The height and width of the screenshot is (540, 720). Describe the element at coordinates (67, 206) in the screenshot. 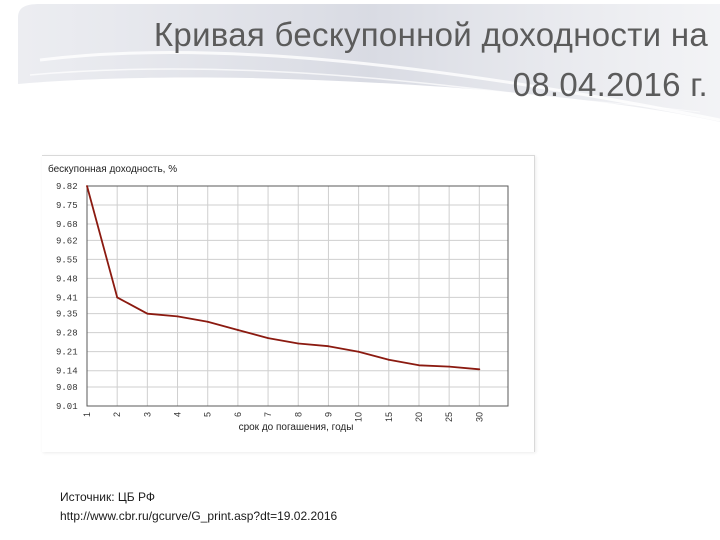

I see `y-tick-label: 9.75` at that location.